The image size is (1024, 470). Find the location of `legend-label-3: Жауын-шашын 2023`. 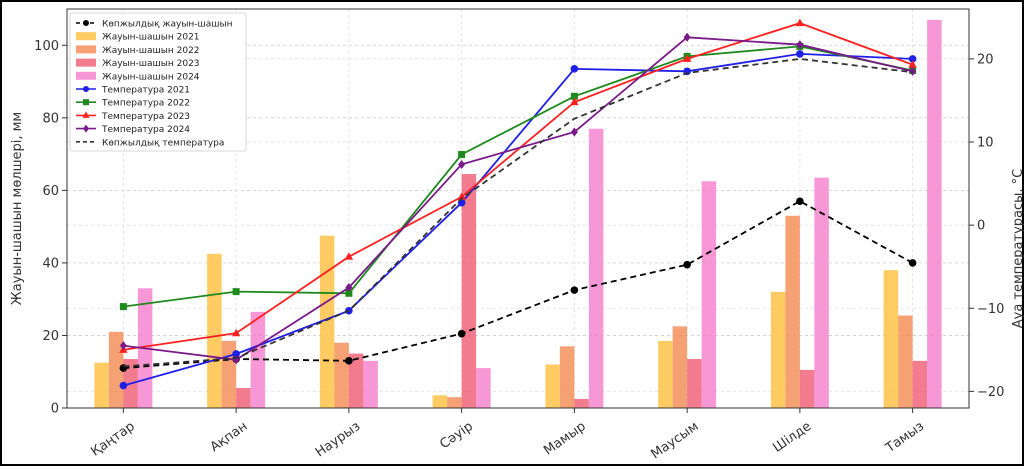

legend-label-3: Жауын-шашын 2023 is located at coordinates (151, 64).